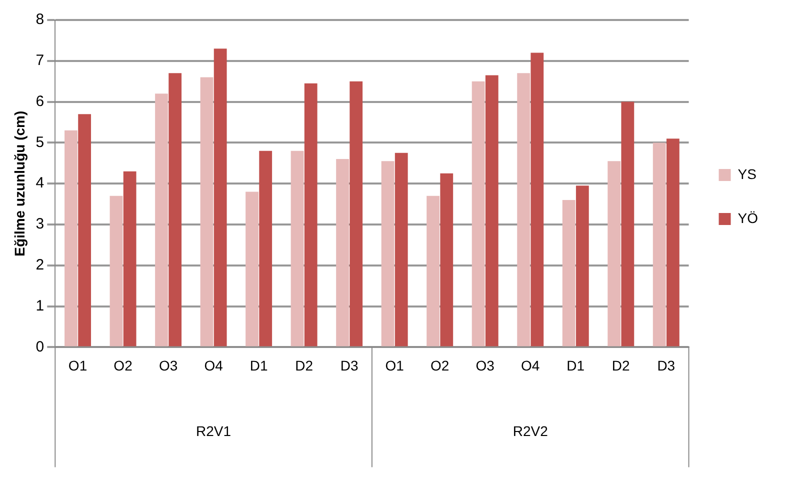  Describe the element at coordinates (40, 61) in the screenshot. I see `y-tick-label: 7` at that location.